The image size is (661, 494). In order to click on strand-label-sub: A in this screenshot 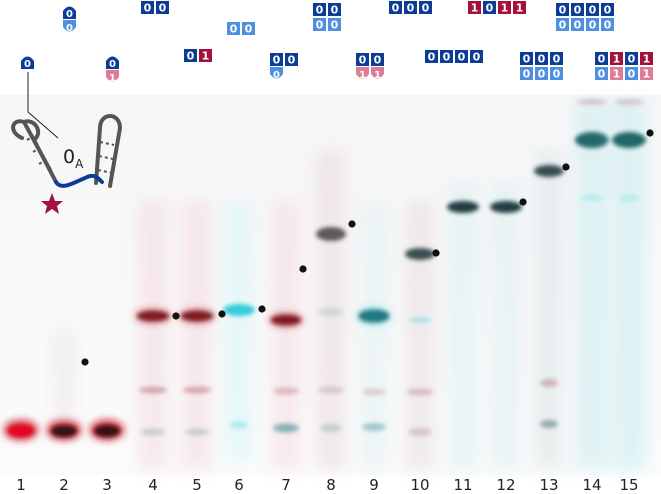, I will do `click(79, 163)`.